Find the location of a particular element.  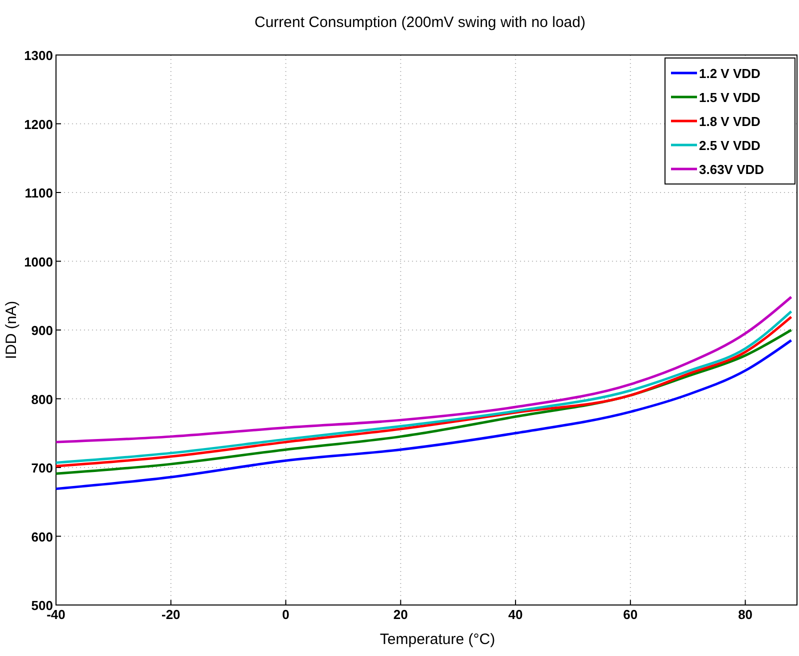

legend-label: 1.2 V VDD is located at coordinates (729, 73).